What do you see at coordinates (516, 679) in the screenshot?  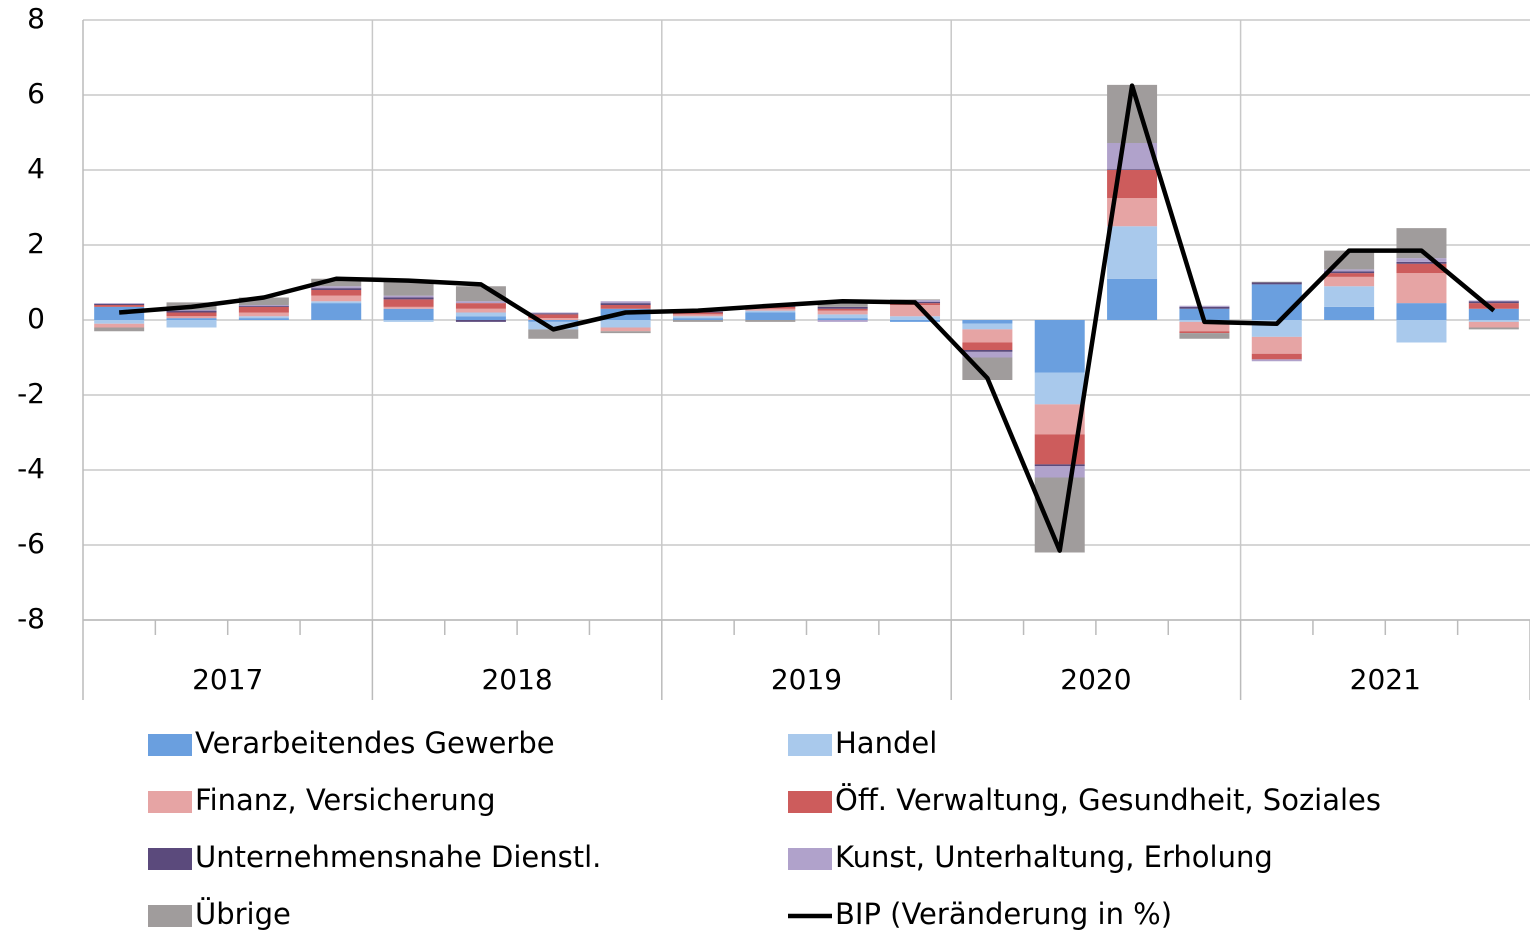 I see `x-group-label: 2018` at bounding box center [516, 679].